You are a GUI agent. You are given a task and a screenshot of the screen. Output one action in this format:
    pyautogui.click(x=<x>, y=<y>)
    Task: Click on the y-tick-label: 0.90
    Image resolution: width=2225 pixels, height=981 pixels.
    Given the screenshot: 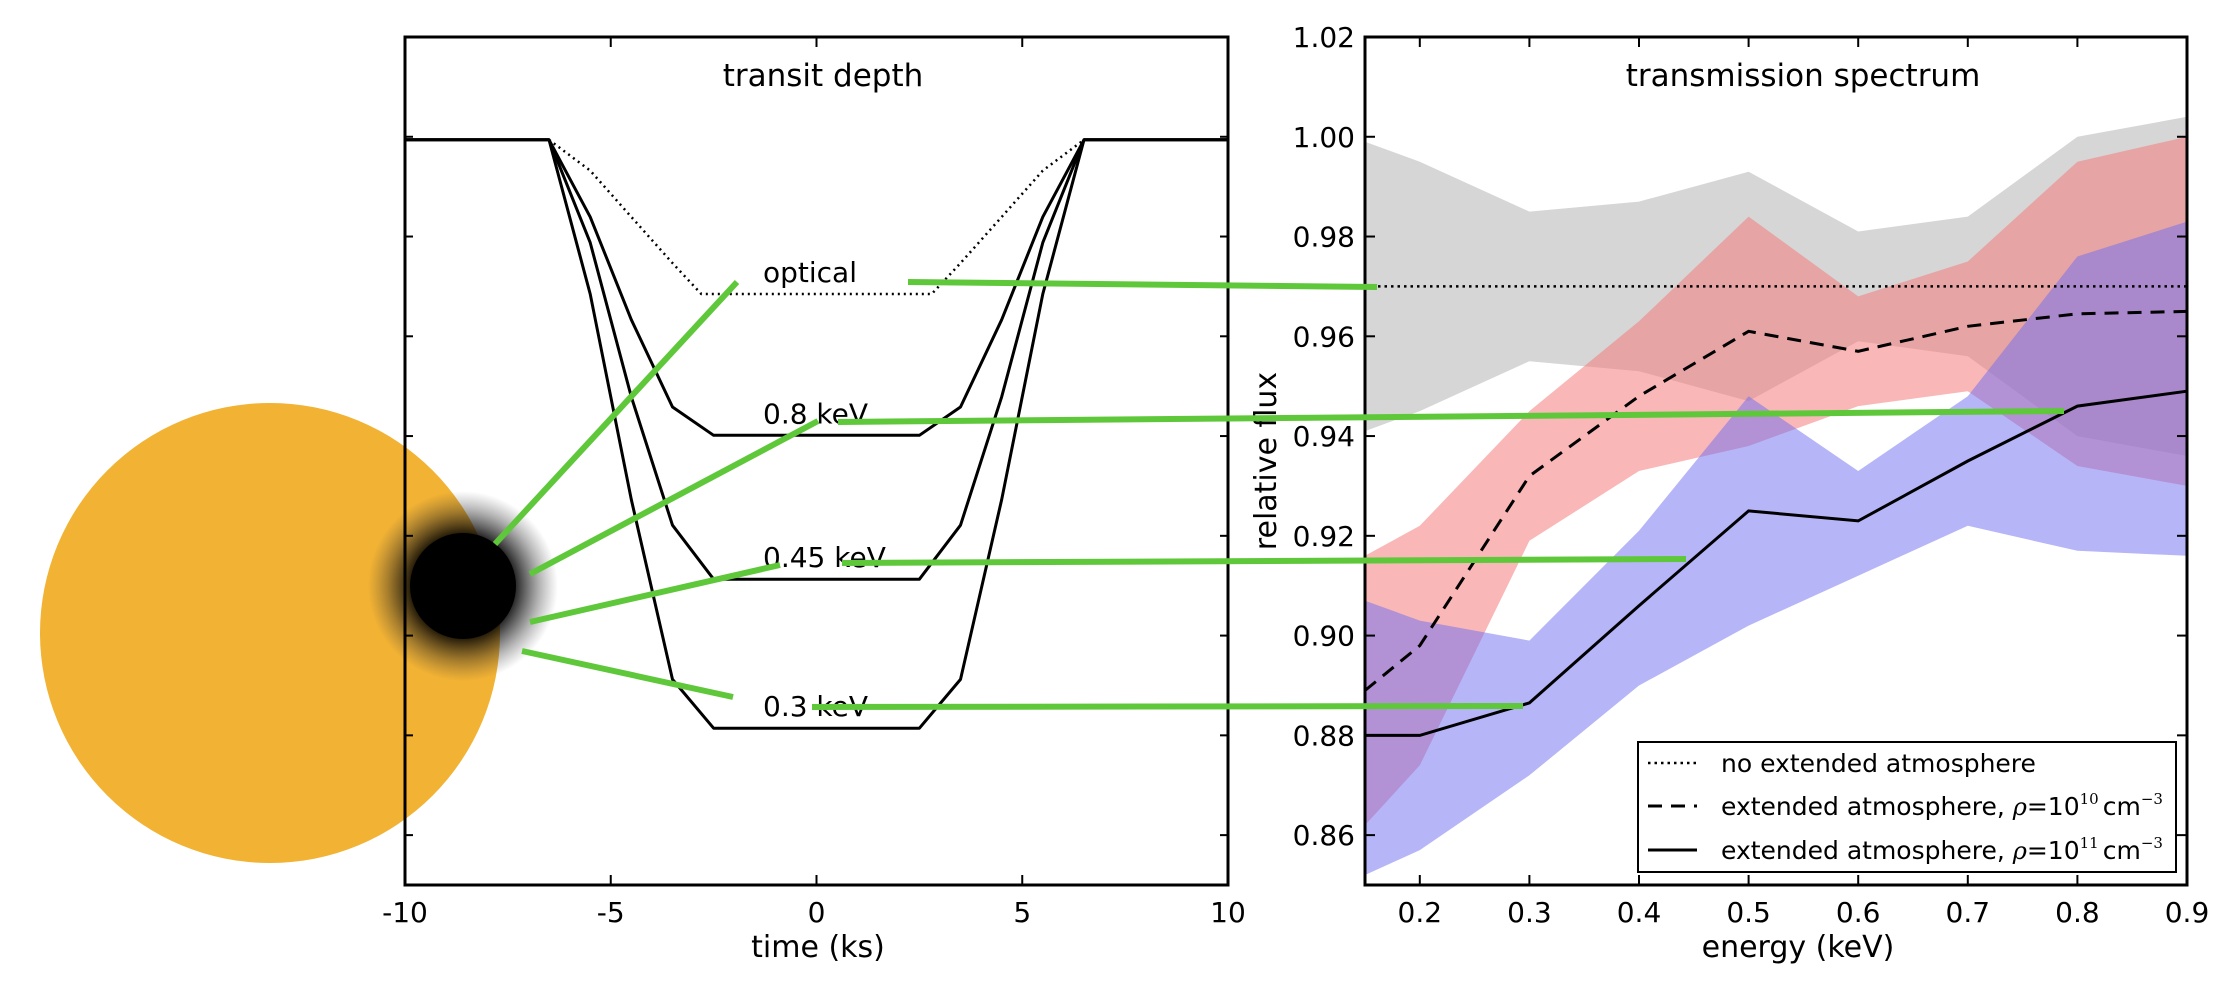 What is the action you would take?
    pyautogui.click(x=1324, y=636)
    